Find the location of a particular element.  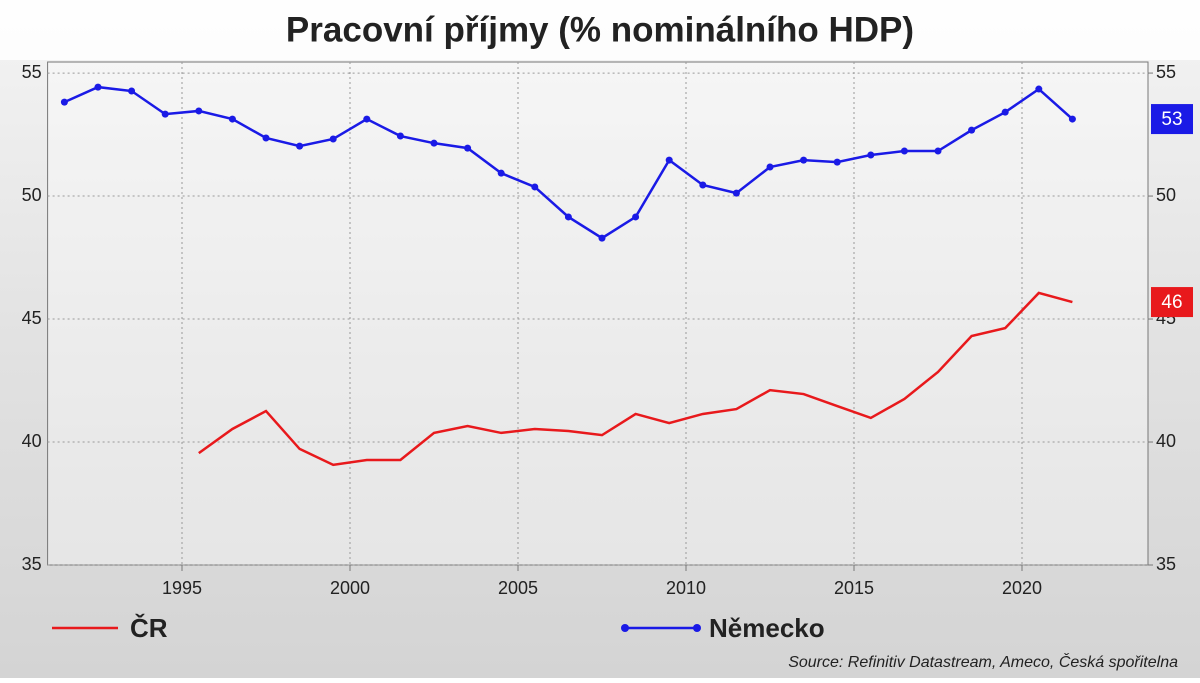

end-label: 53 is located at coordinates (1171, 119).